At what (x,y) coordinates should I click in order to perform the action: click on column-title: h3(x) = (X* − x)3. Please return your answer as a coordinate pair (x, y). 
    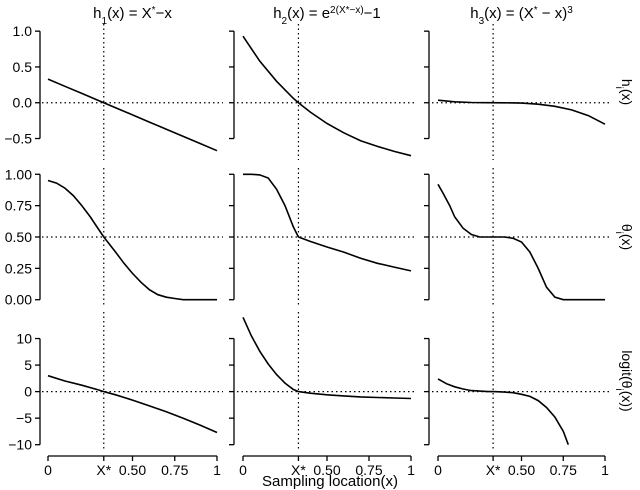
    Looking at the image, I should click on (521, 16).